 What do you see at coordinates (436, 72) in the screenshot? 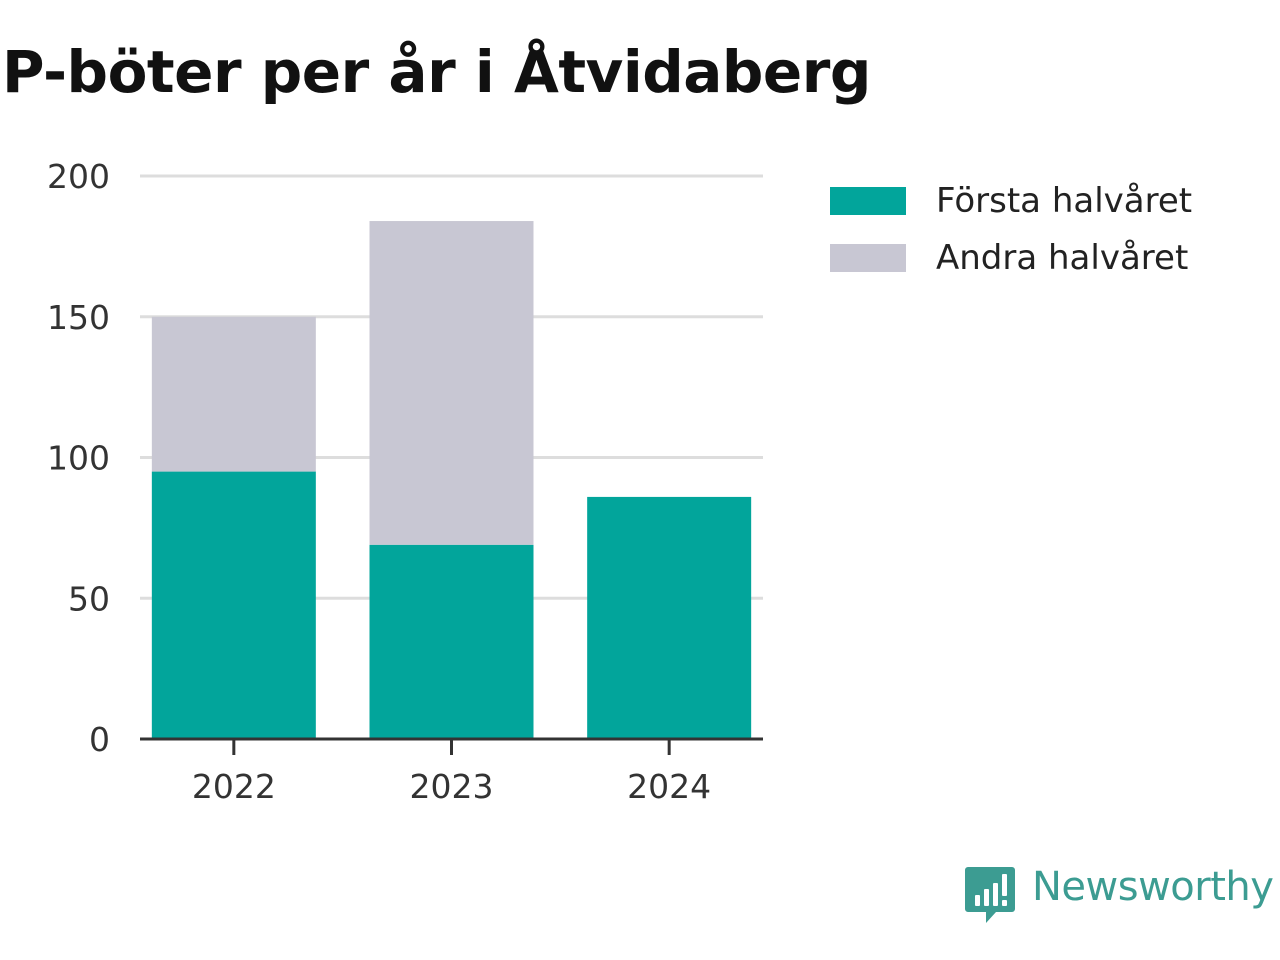
I see `chart-title: P-böter per år i Åtvidaberg` at bounding box center [436, 72].